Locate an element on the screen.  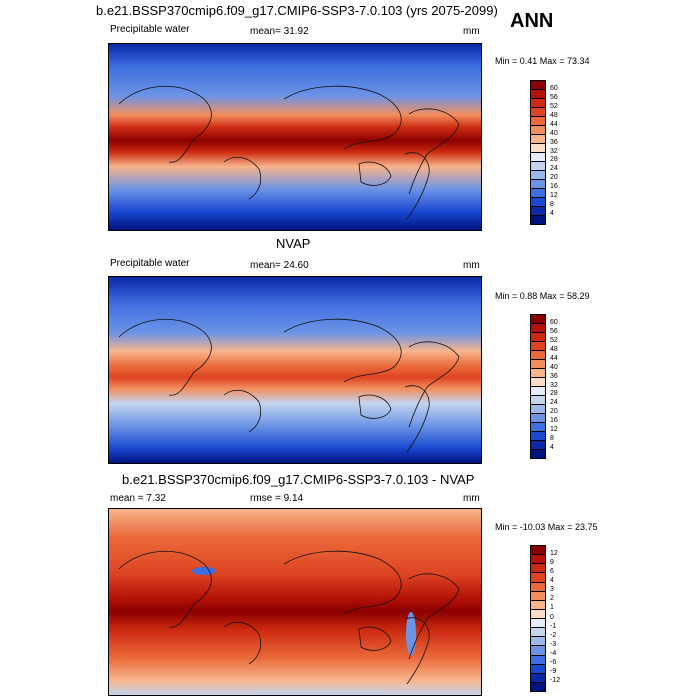
panel2-mean: mean= 24.60 is located at coordinates (279, 265).